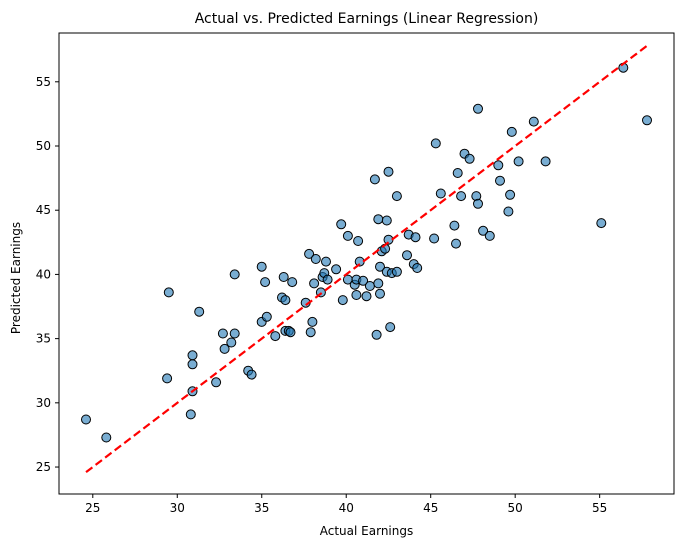 This screenshot has height=547, width=686. I want to click on y-tick-label: 55, so click(43, 82).